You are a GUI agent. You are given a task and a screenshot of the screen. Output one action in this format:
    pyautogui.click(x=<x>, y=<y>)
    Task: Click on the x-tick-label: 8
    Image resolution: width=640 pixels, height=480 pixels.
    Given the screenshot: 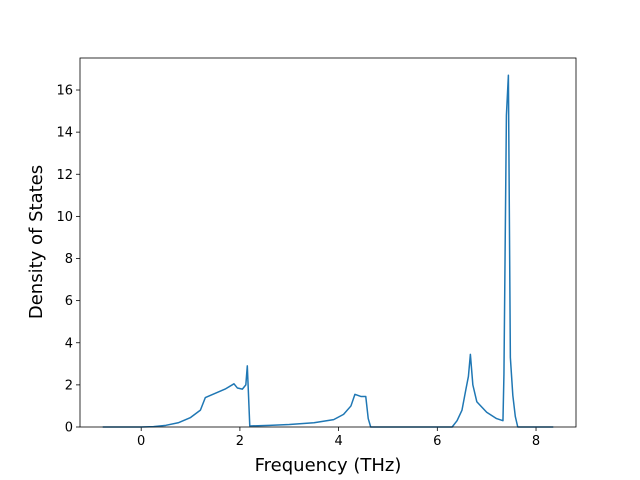 What is the action you would take?
    pyautogui.click(x=536, y=441)
    